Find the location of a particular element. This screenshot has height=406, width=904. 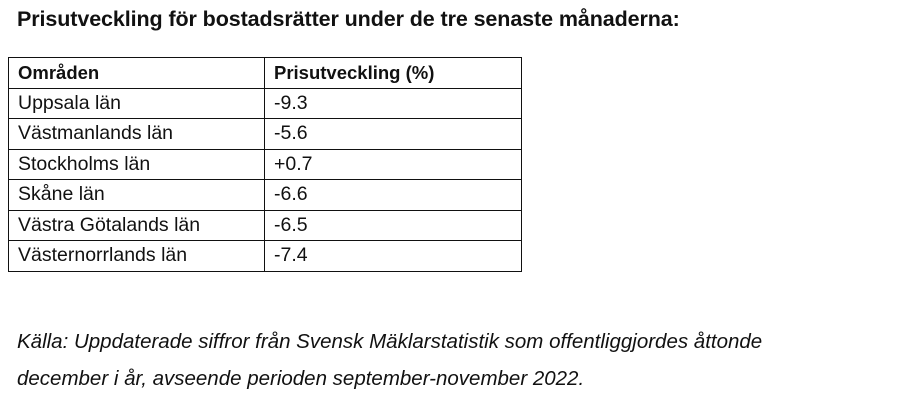

area-cell: Västernorrlands län is located at coordinates (136, 256).